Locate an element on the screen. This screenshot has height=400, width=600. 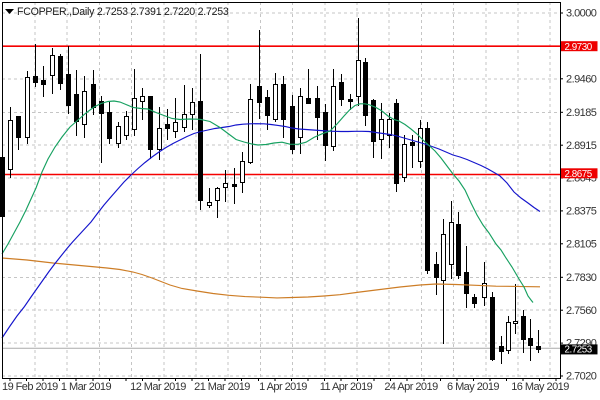
svg-text: 21 Mar 2019 is located at coordinates (222, 387).